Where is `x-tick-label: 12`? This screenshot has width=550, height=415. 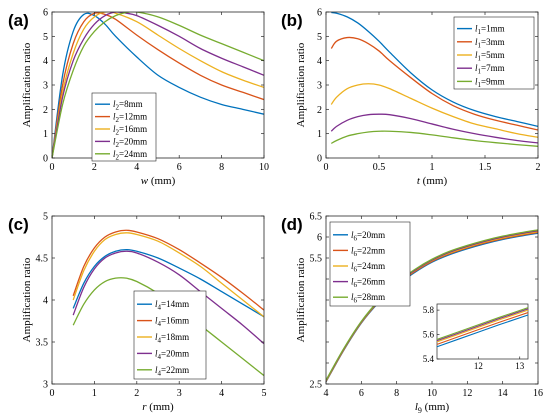 x-tick-label: 12 is located at coordinates (467, 393).